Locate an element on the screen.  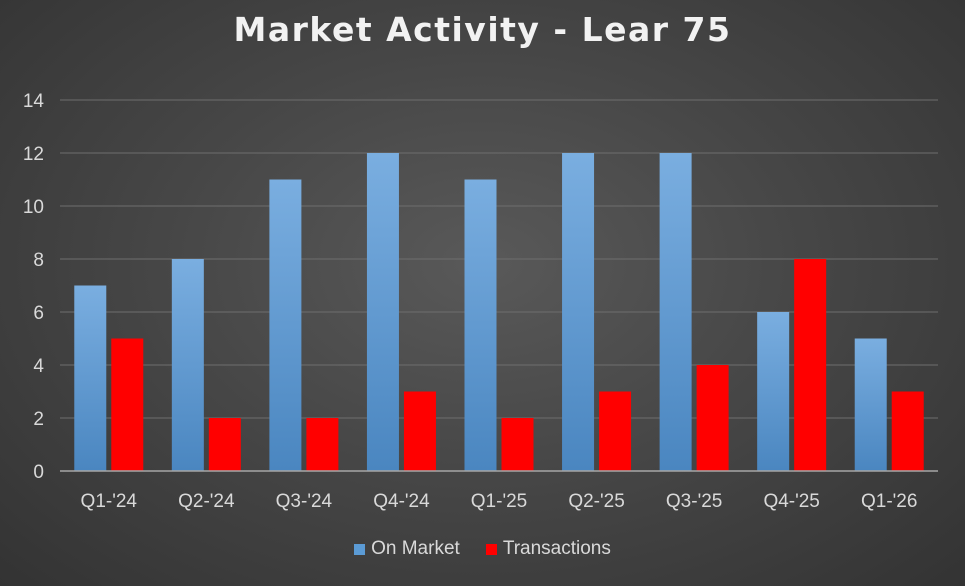
x-tick-label: Q2-'24 is located at coordinates (206, 501).